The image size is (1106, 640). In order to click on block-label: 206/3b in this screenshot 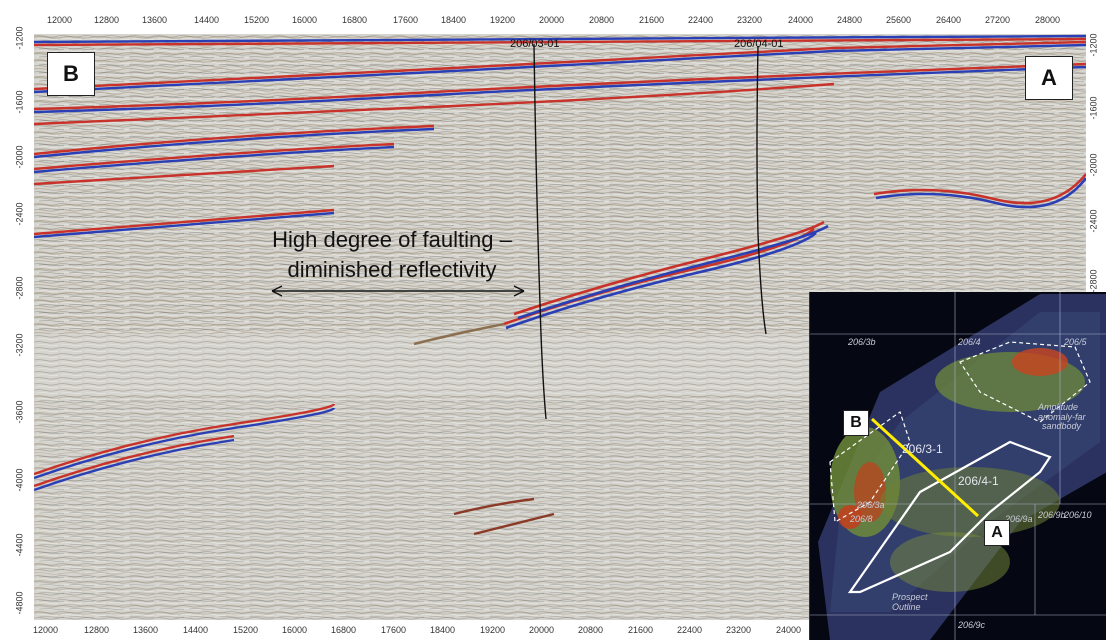, I will do `click(862, 342)`.